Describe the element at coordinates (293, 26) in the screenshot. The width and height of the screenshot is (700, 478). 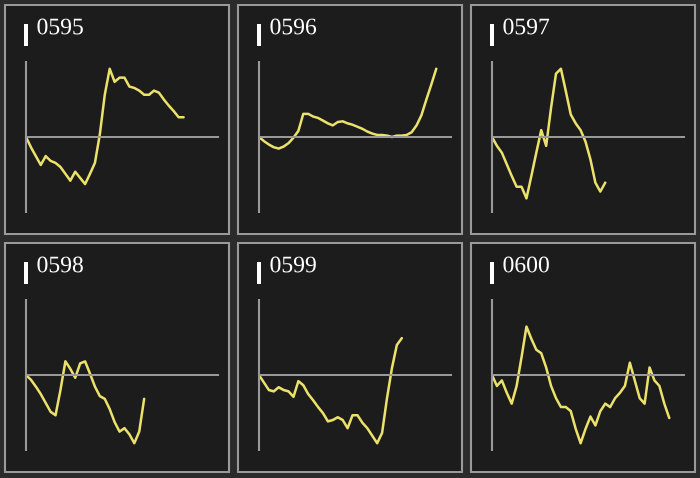
I see `chart-title: 0596` at that location.